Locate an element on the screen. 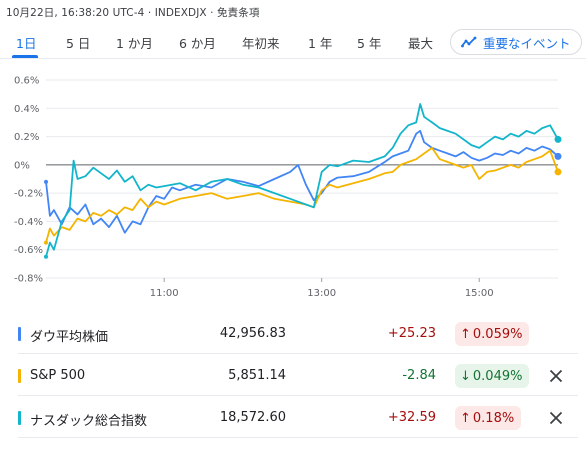 This screenshot has height=449, width=586. y-tick-label: -0.8% is located at coordinates (28, 279).